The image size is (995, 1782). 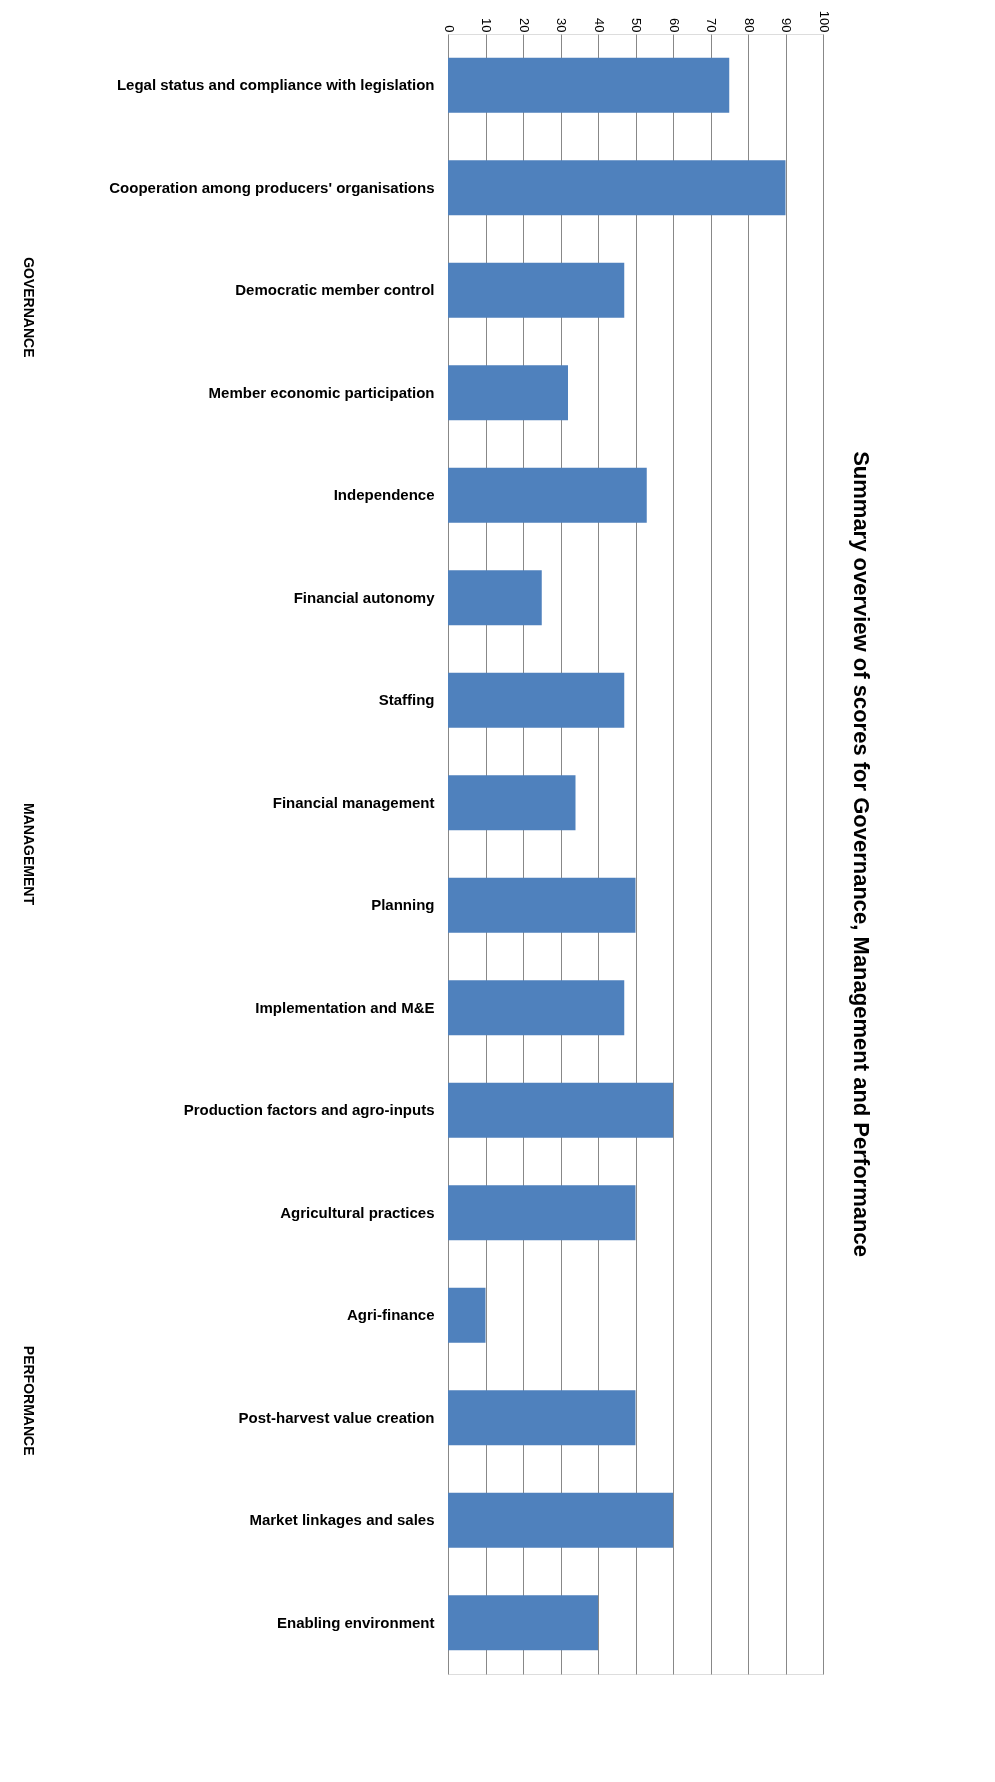 What do you see at coordinates (364, 597) in the screenshot?
I see `y-tick-label: Financial autonomy` at bounding box center [364, 597].